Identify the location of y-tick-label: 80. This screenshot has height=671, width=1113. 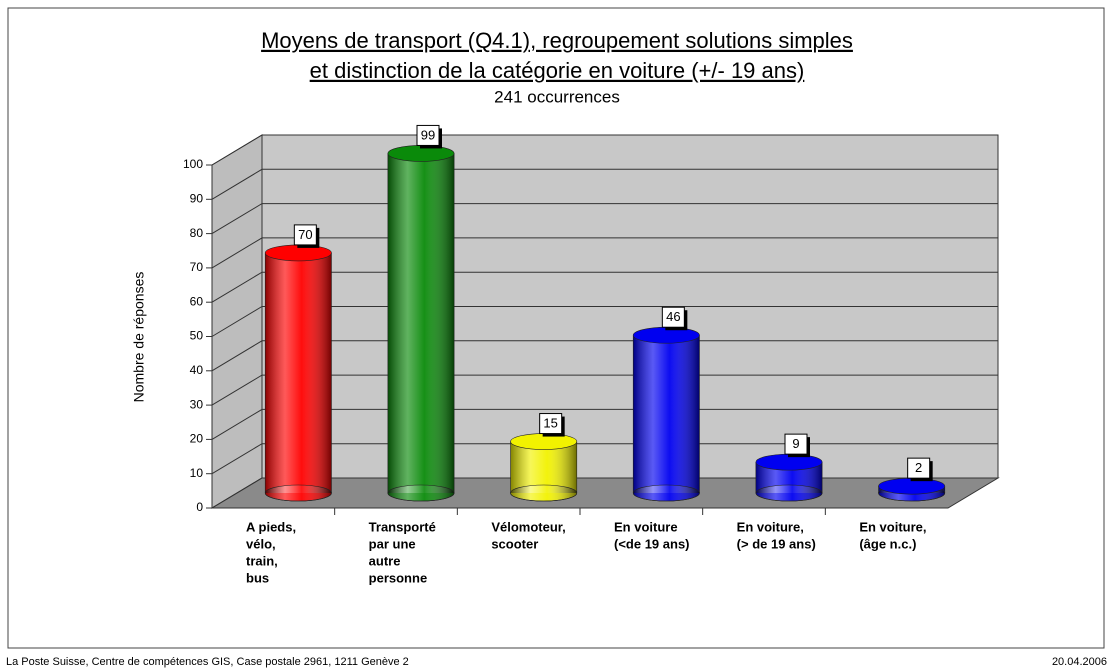
(197, 233).